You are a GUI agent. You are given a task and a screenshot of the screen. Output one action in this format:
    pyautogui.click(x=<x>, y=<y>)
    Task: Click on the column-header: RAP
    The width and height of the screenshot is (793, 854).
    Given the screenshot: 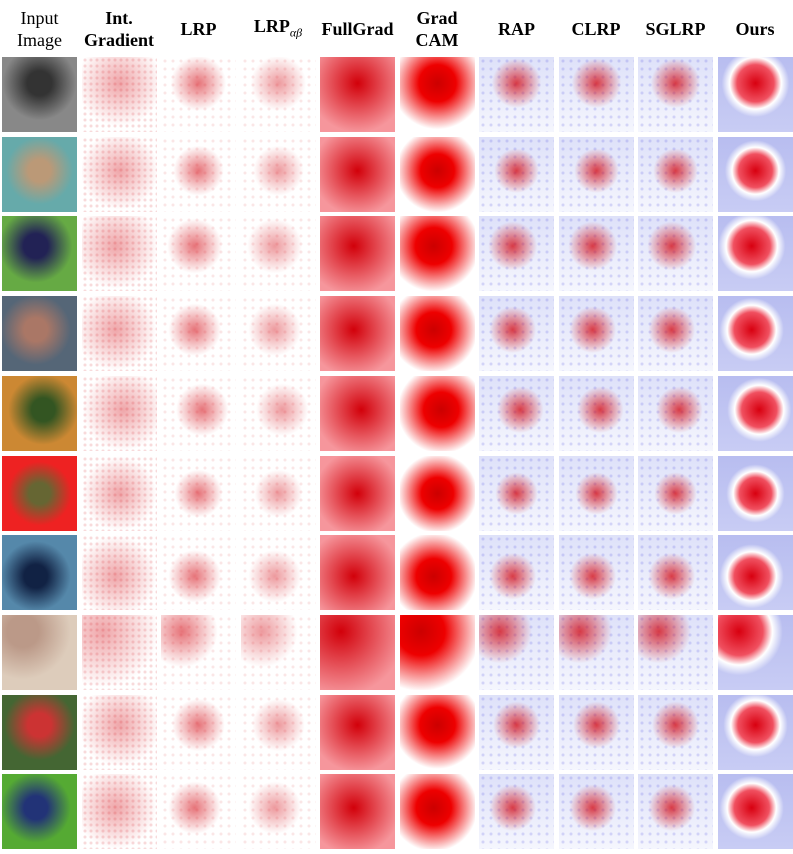 What is the action you would take?
    pyautogui.click(x=516, y=29)
    